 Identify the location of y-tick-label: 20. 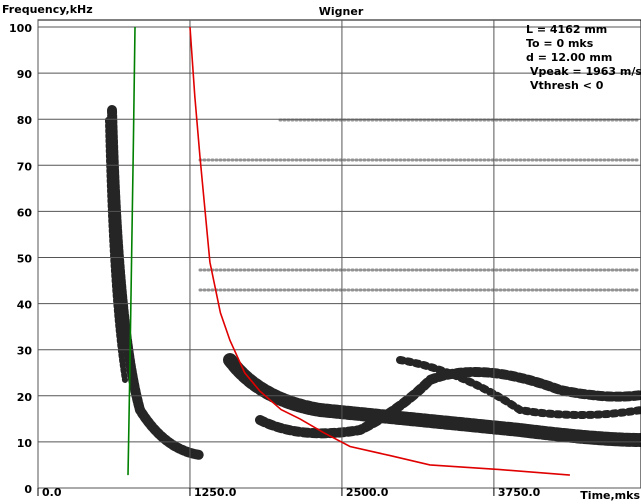
(25, 397).